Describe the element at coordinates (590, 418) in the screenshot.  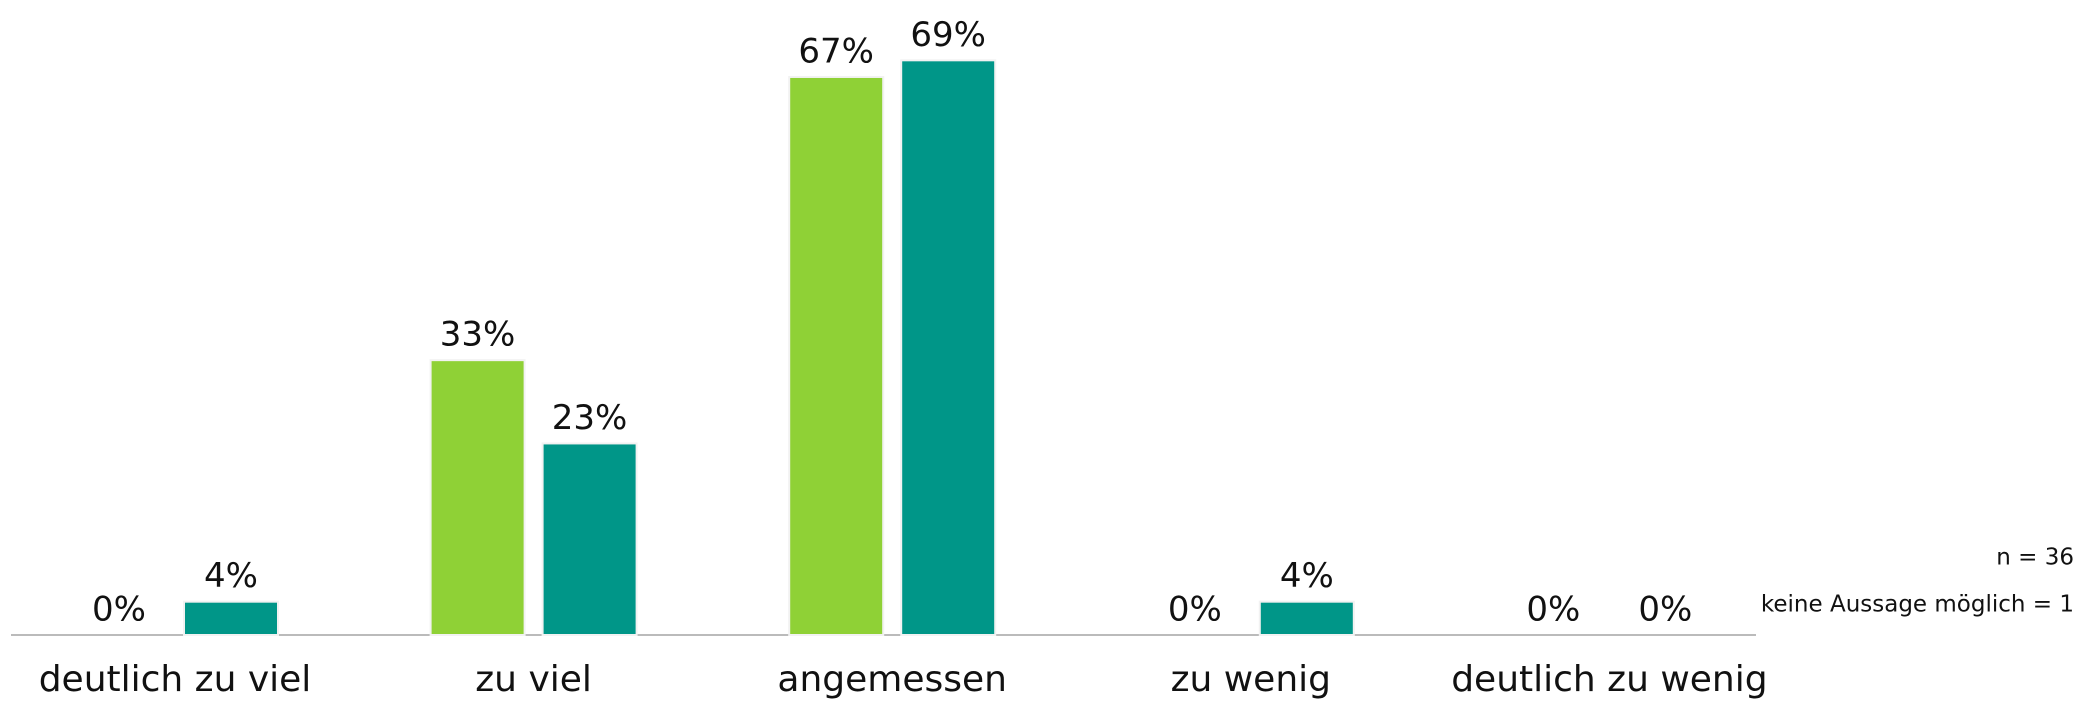
I see `value-label: 23%` at that location.